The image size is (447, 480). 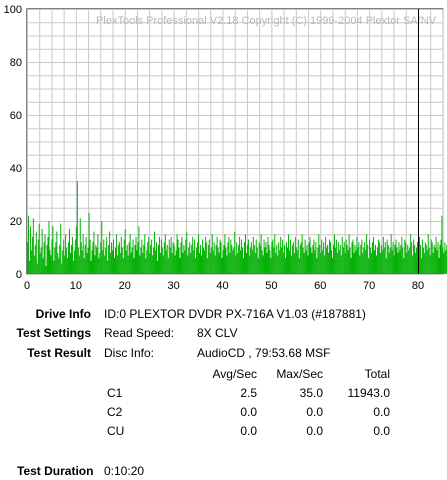 I want to click on y-ticks: 0 20 40 60 80 100, so click(x=13, y=142).